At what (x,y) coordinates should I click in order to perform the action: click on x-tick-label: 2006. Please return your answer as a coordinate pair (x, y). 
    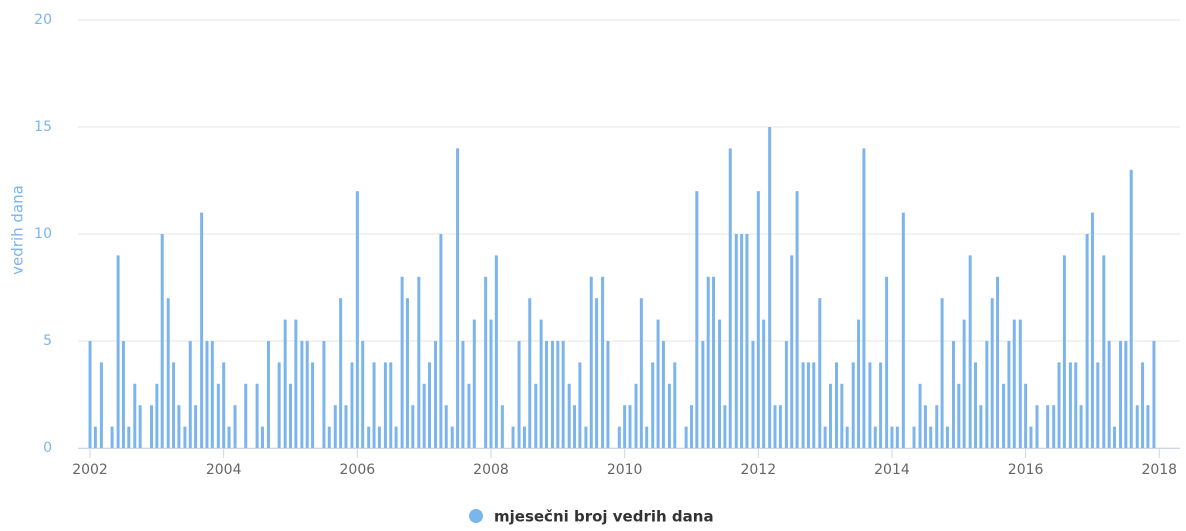
    Looking at the image, I should click on (358, 470).